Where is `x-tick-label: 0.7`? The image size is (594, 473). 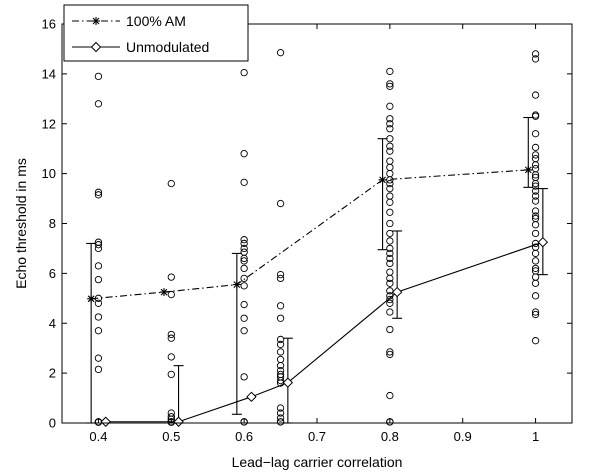 x-tick-label: 0.7 is located at coordinates (317, 436).